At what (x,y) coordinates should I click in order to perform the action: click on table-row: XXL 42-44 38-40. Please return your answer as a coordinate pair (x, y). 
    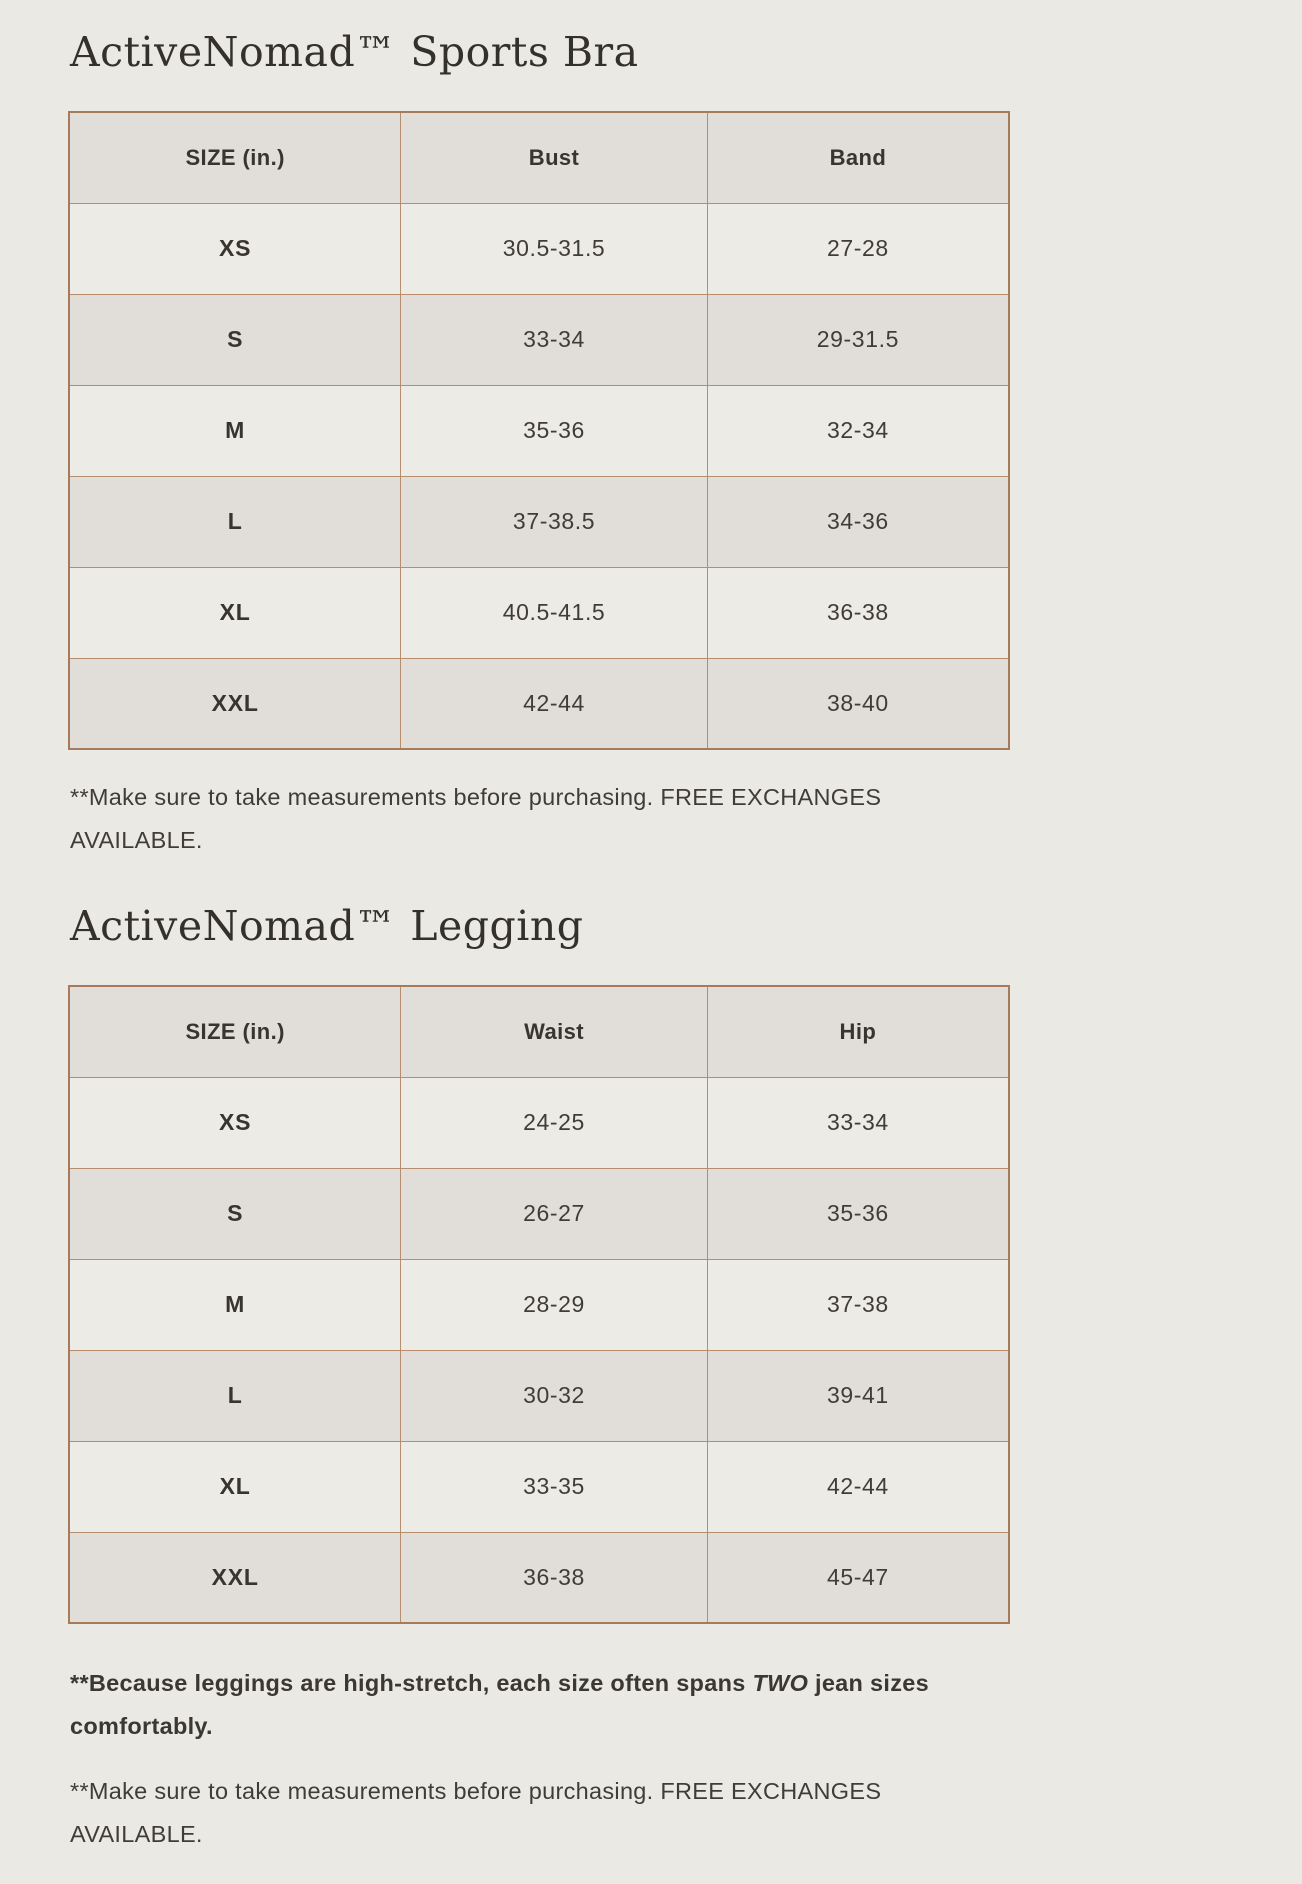
    Looking at the image, I should click on (539, 703).